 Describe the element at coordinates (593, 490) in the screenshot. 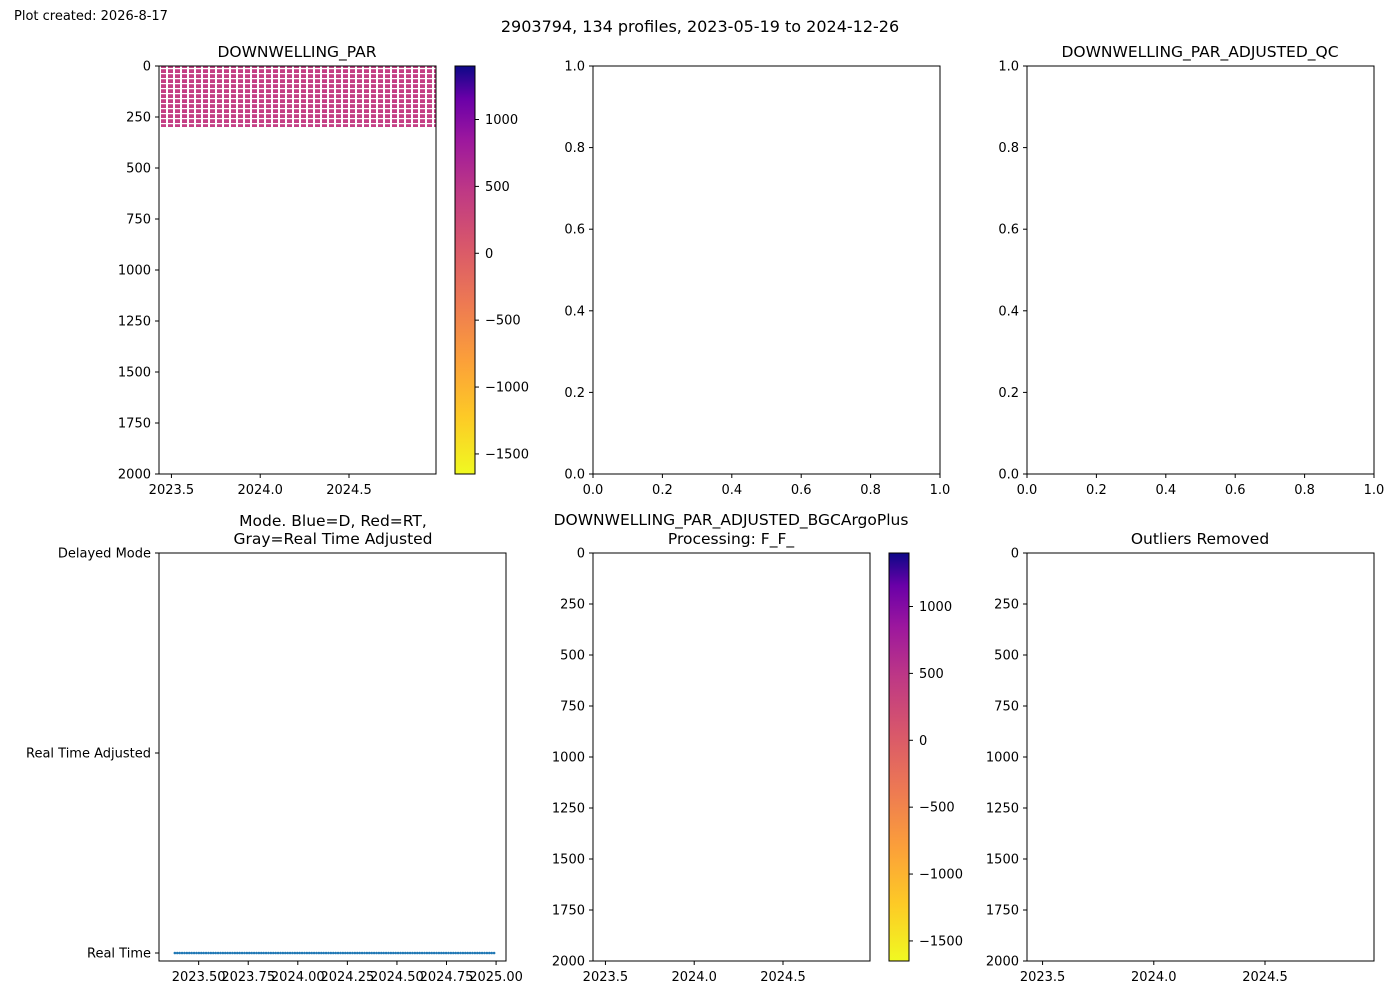

I see `x-tick-label: 0.0` at that location.